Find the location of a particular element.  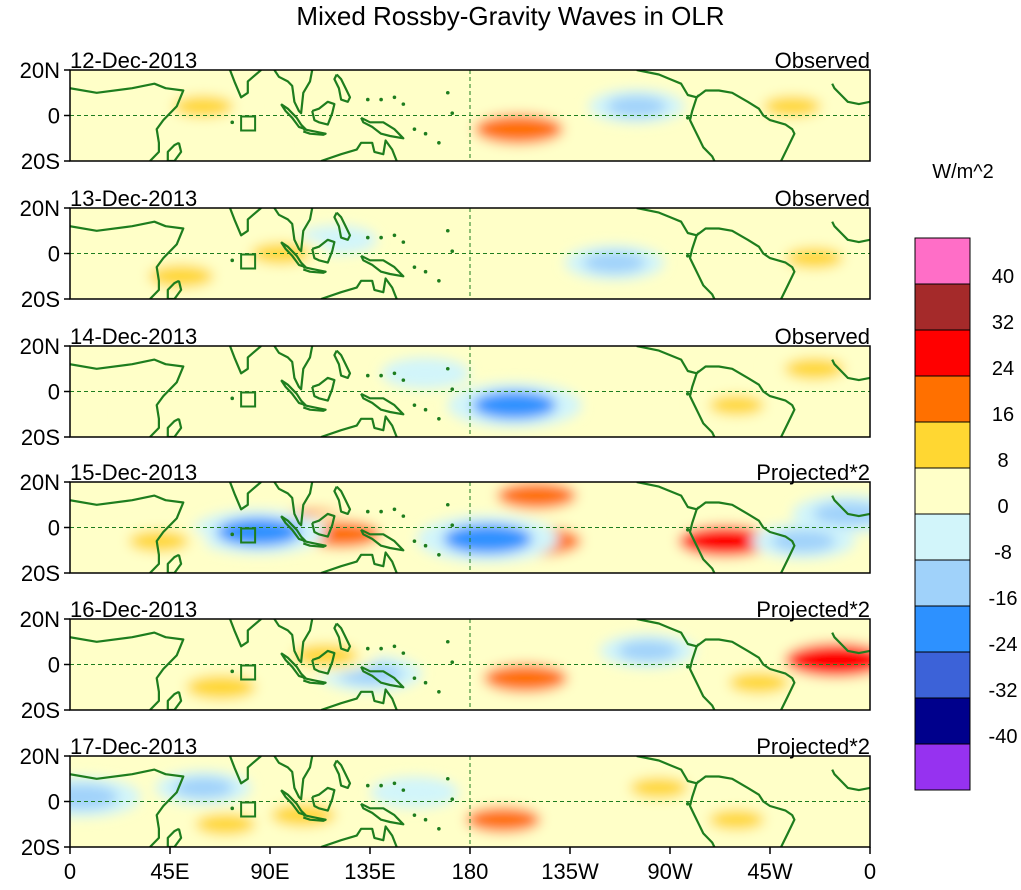

colorbar-level-label: -32 is located at coordinates (1003, 691).